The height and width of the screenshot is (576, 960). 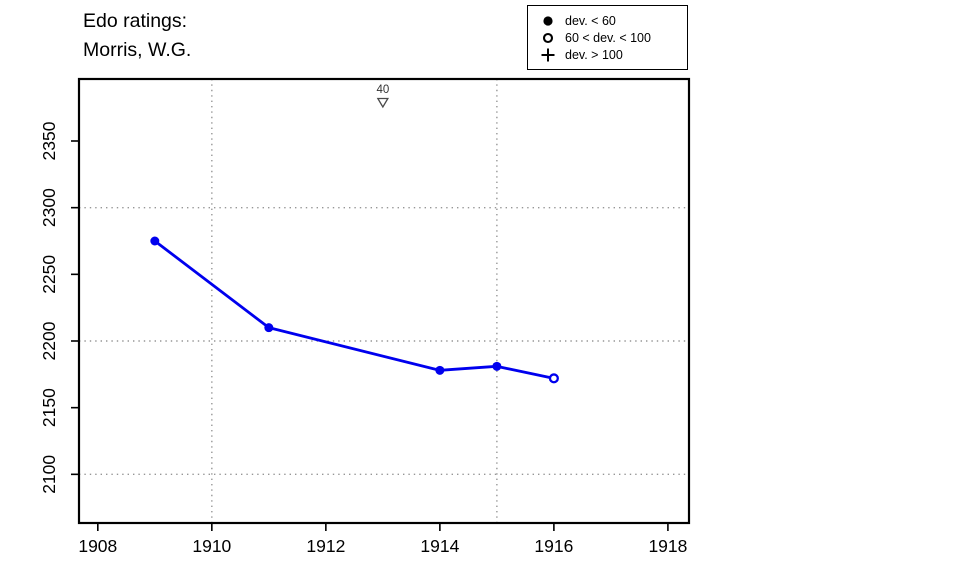 What do you see at coordinates (354, 309) in the screenshot?
I see `rating-line` at bounding box center [354, 309].